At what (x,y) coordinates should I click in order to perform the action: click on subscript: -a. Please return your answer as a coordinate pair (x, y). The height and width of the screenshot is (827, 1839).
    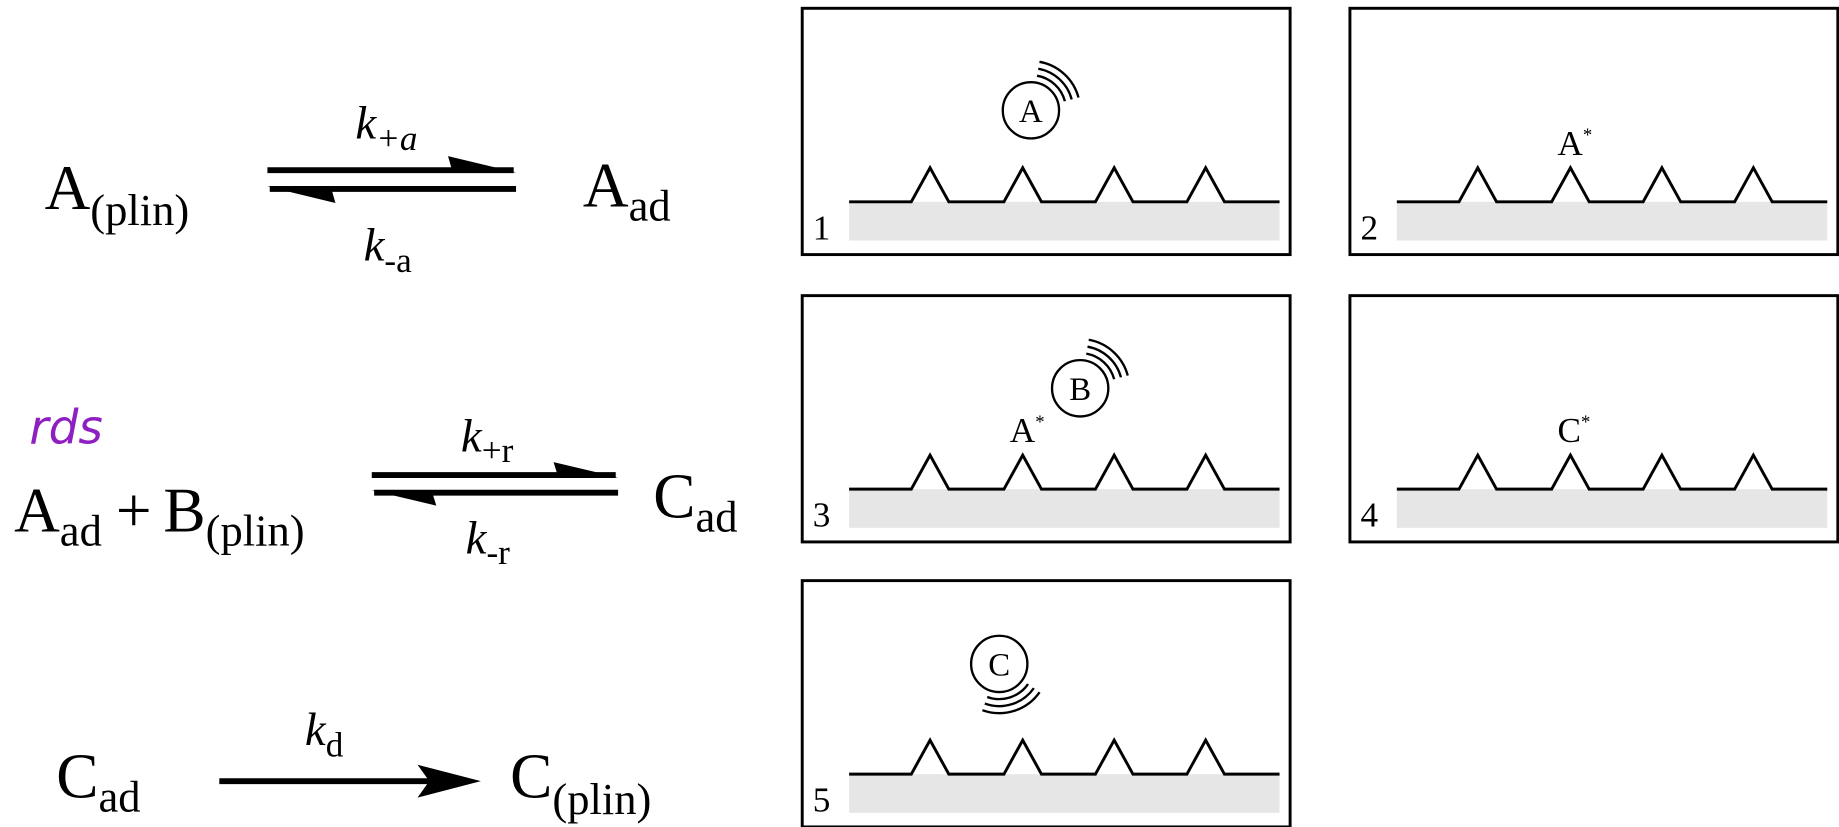
    Looking at the image, I should click on (398, 260).